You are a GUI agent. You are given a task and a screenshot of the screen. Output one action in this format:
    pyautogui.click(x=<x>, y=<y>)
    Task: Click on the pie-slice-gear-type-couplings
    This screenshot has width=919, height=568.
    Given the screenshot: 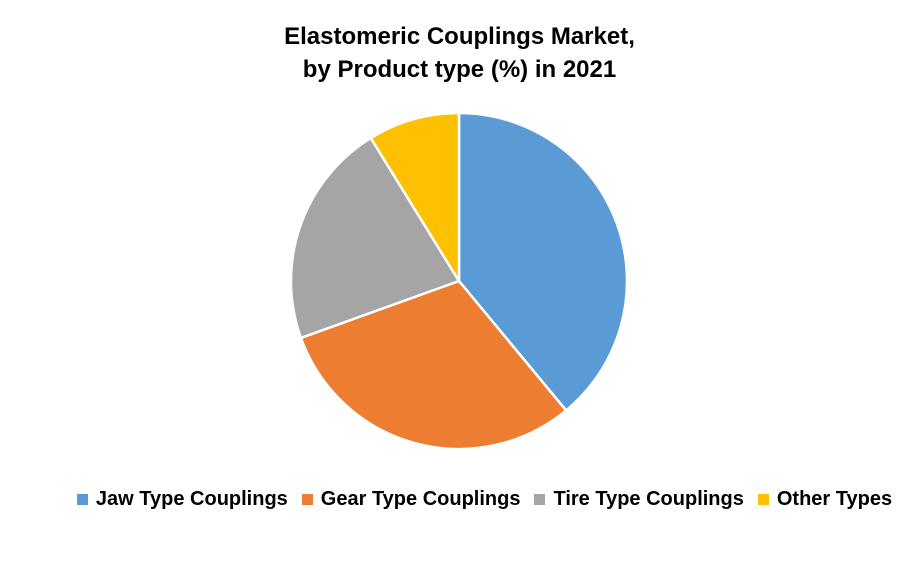 What is the action you would take?
    pyautogui.click(x=433, y=365)
    